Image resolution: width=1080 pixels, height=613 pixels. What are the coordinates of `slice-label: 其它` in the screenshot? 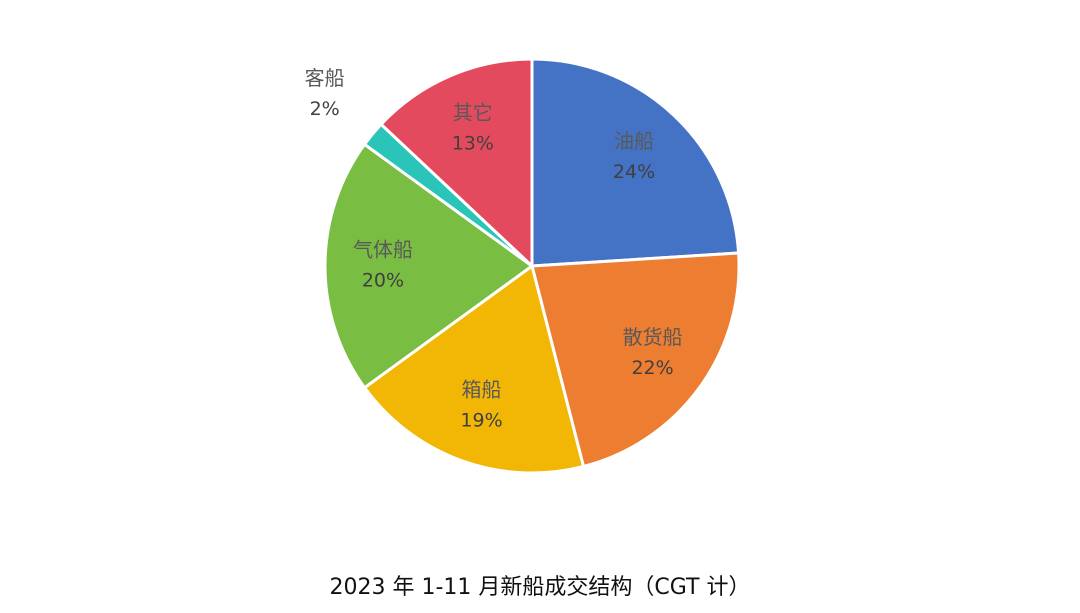 It's located at (473, 113).